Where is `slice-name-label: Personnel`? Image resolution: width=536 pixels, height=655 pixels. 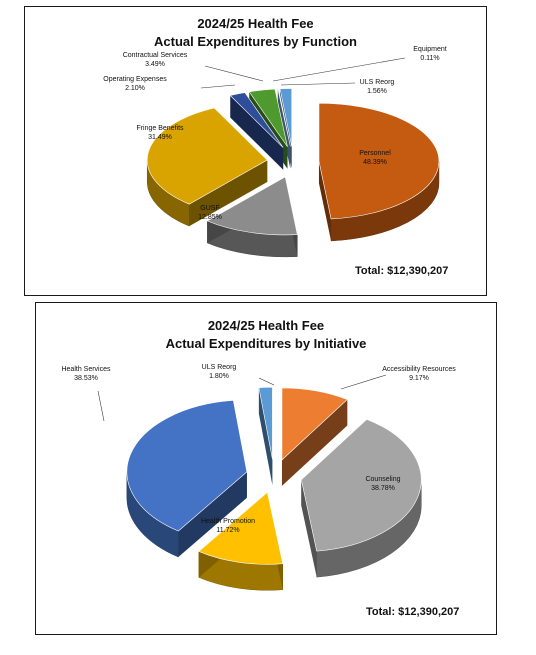
slice-name-label: Personnel is located at coordinates (375, 153).